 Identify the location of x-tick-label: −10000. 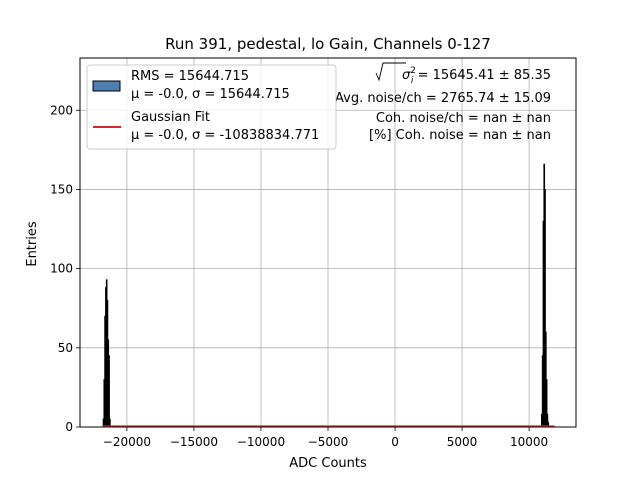
(261, 442).